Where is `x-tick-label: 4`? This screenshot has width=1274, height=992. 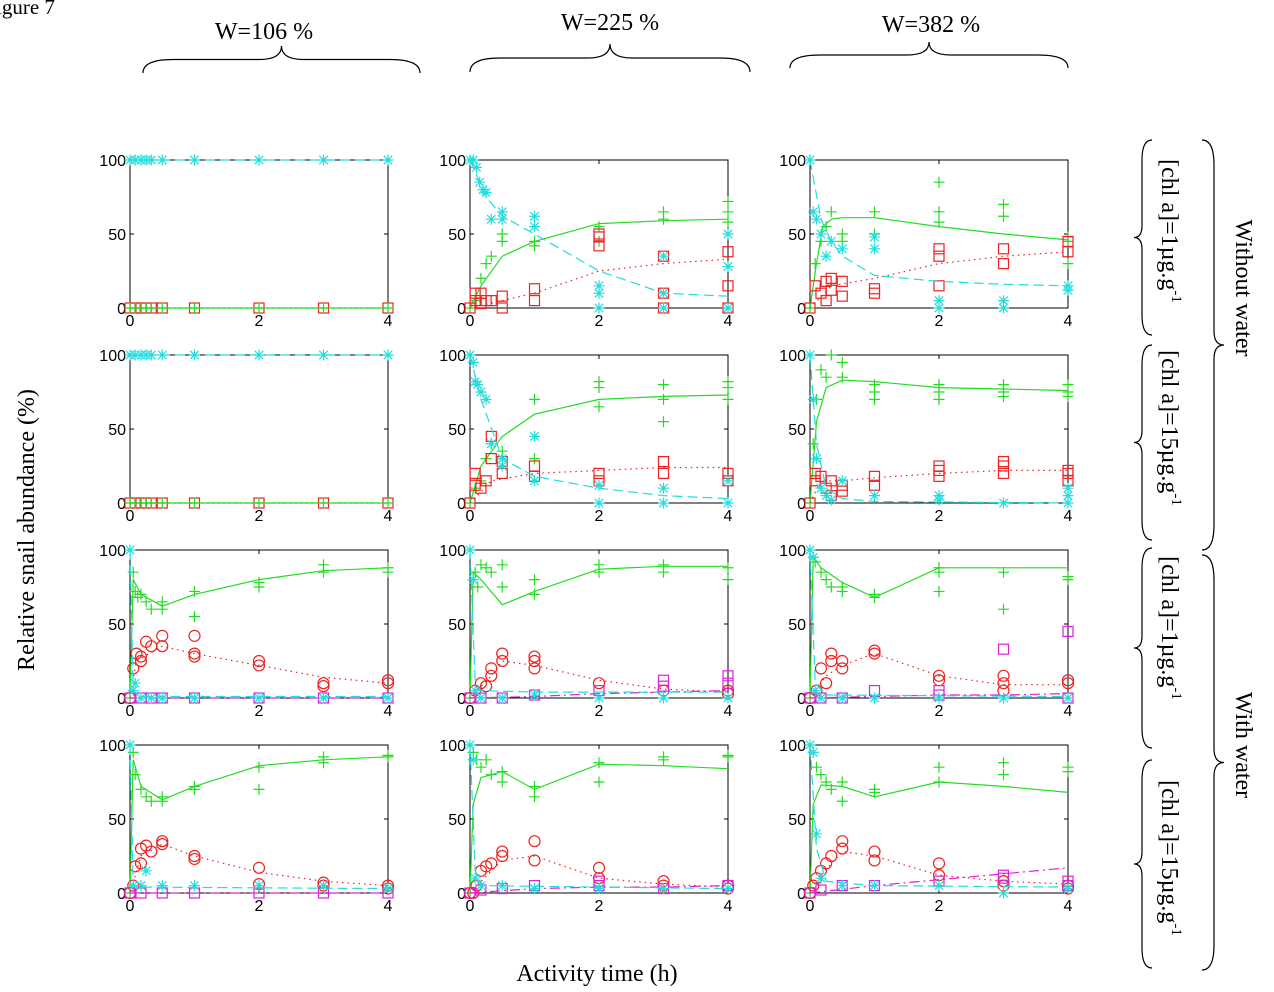 x-tick-label: 4 is located at coordinates (388, 321).